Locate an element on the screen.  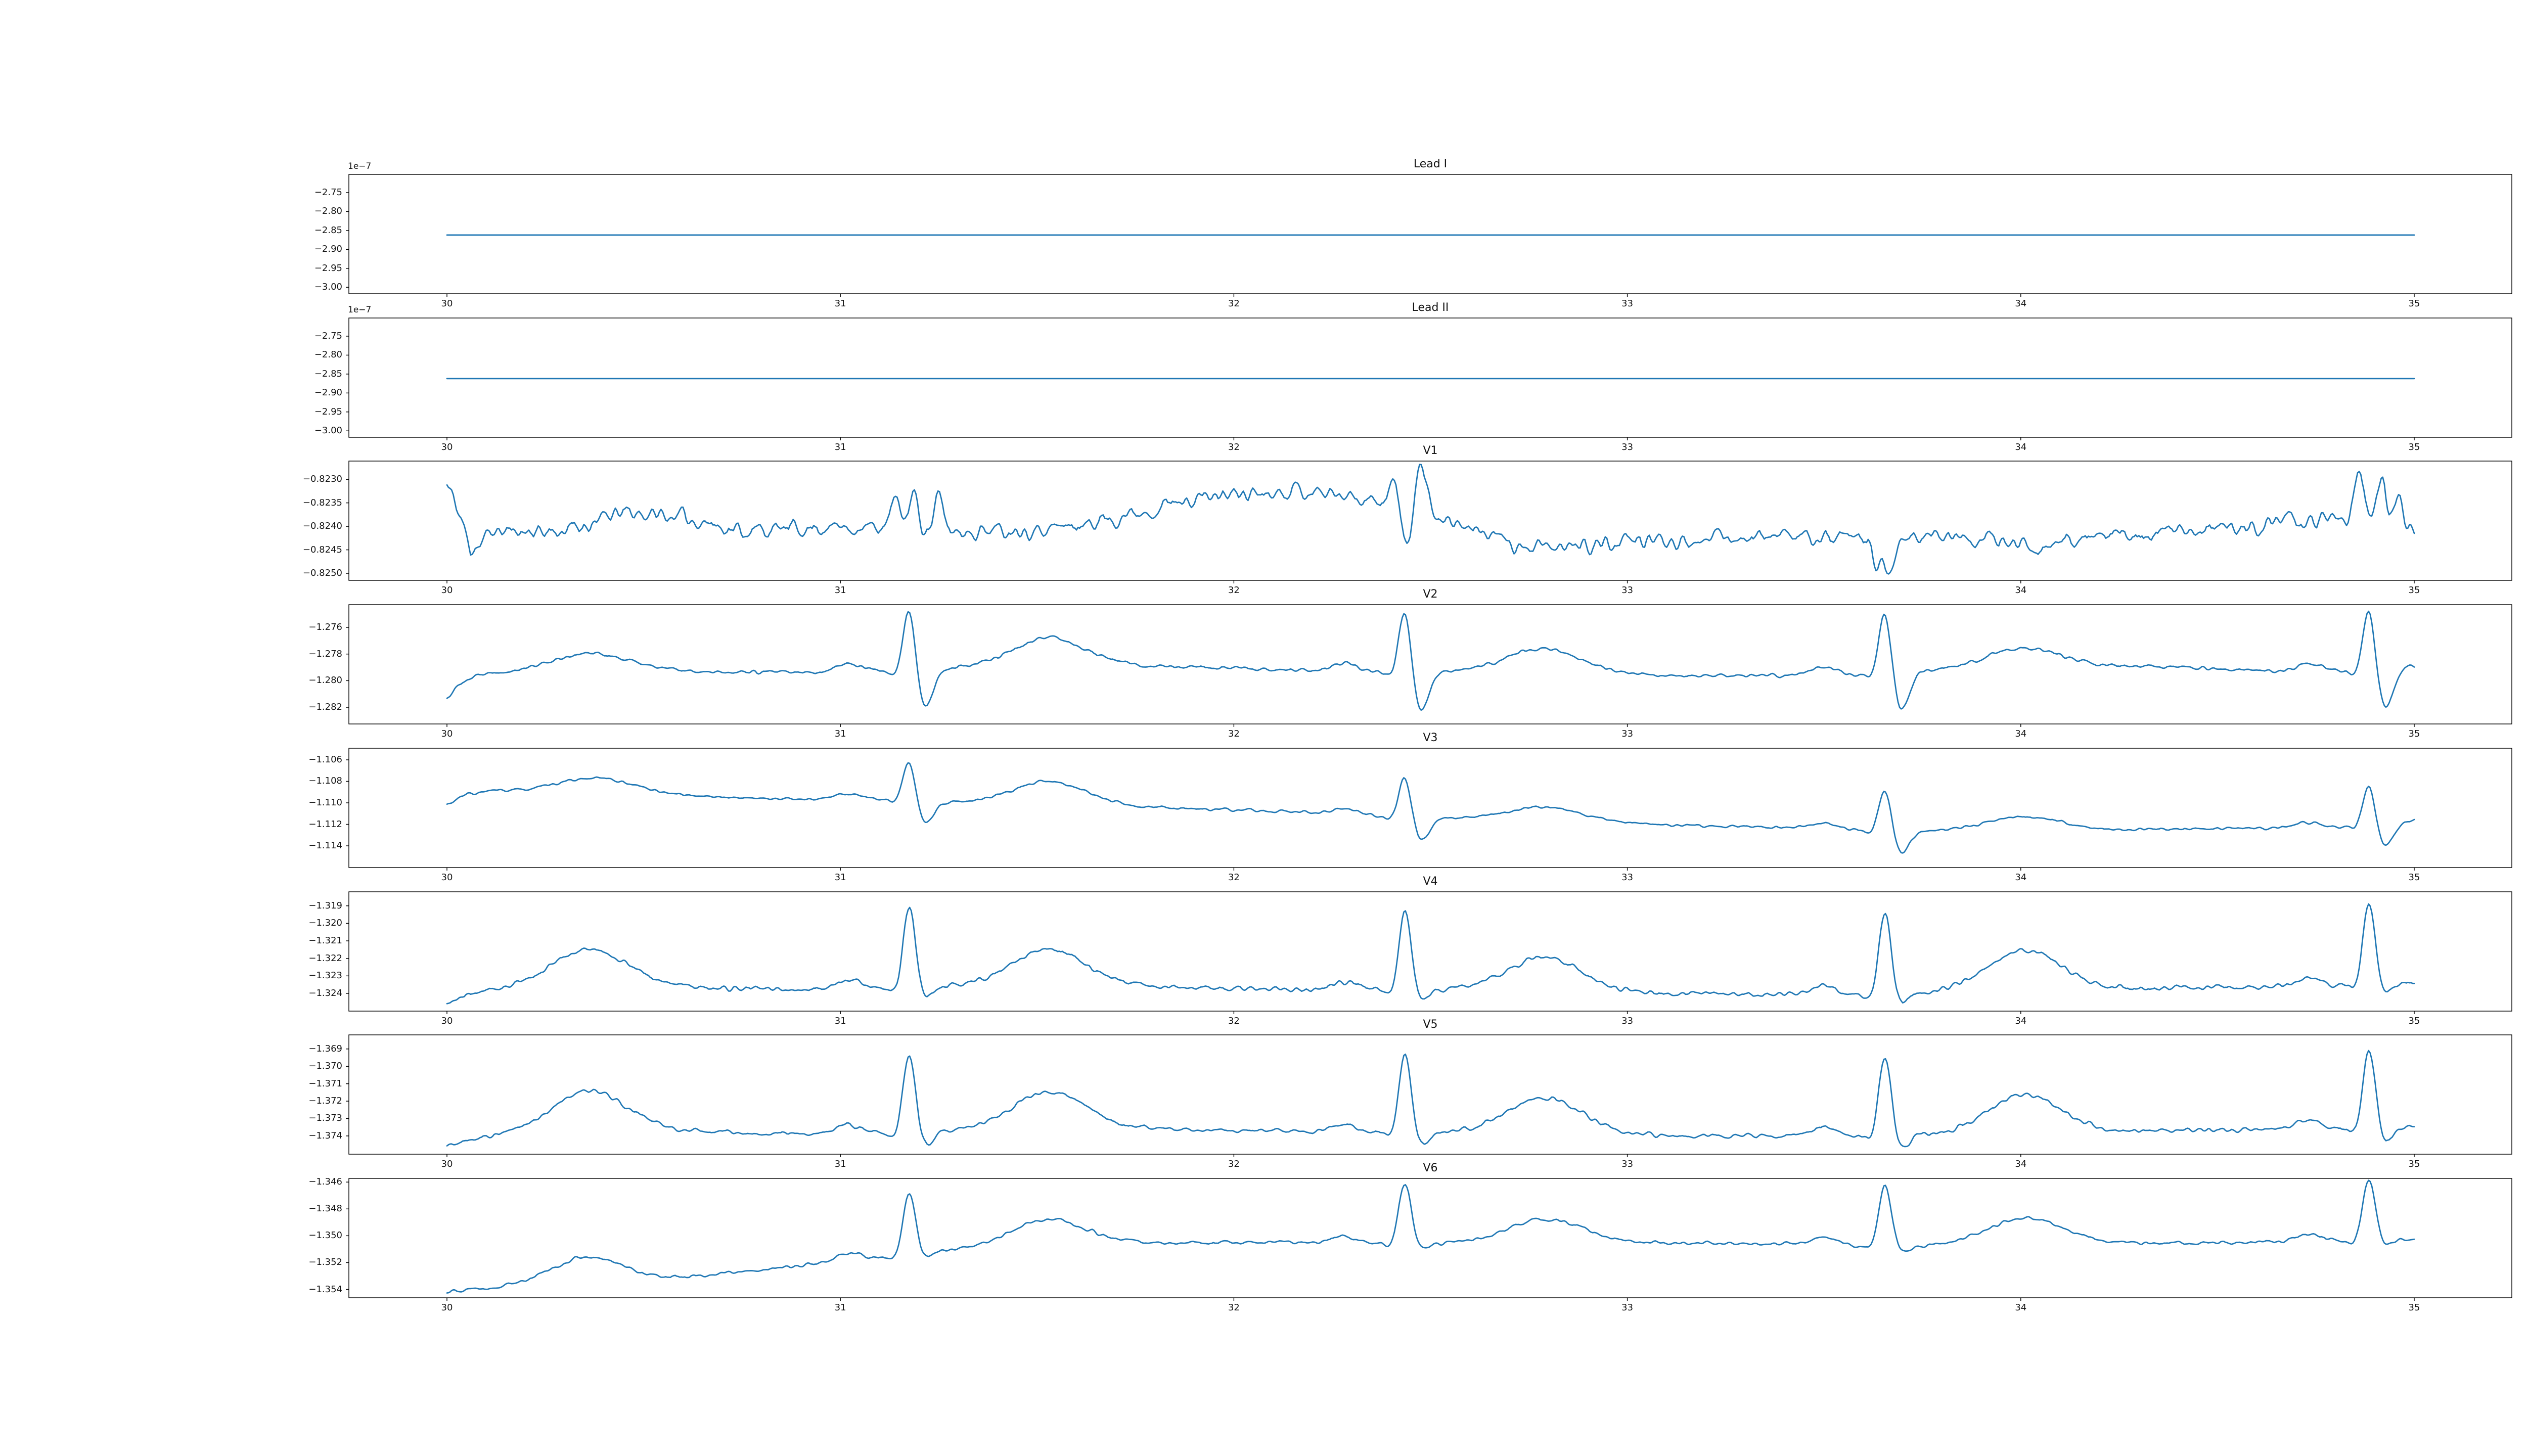
panel-title-v2: V2 is located at coordinates (1431, 594).